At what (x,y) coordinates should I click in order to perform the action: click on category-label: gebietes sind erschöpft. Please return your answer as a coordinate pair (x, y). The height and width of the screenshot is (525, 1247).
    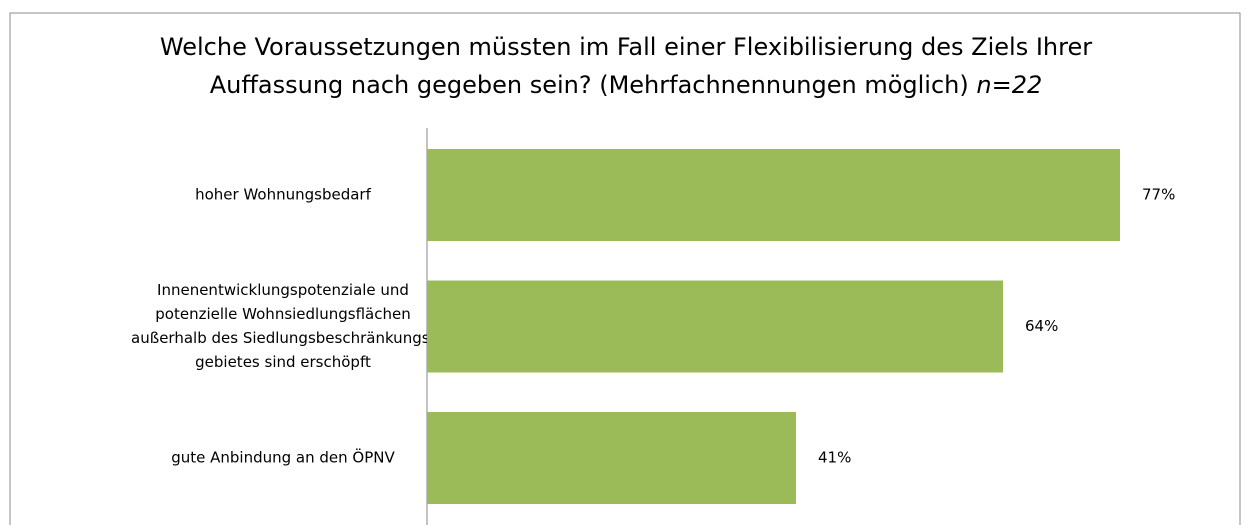
    Looking at the image, I should click on (283, 362).